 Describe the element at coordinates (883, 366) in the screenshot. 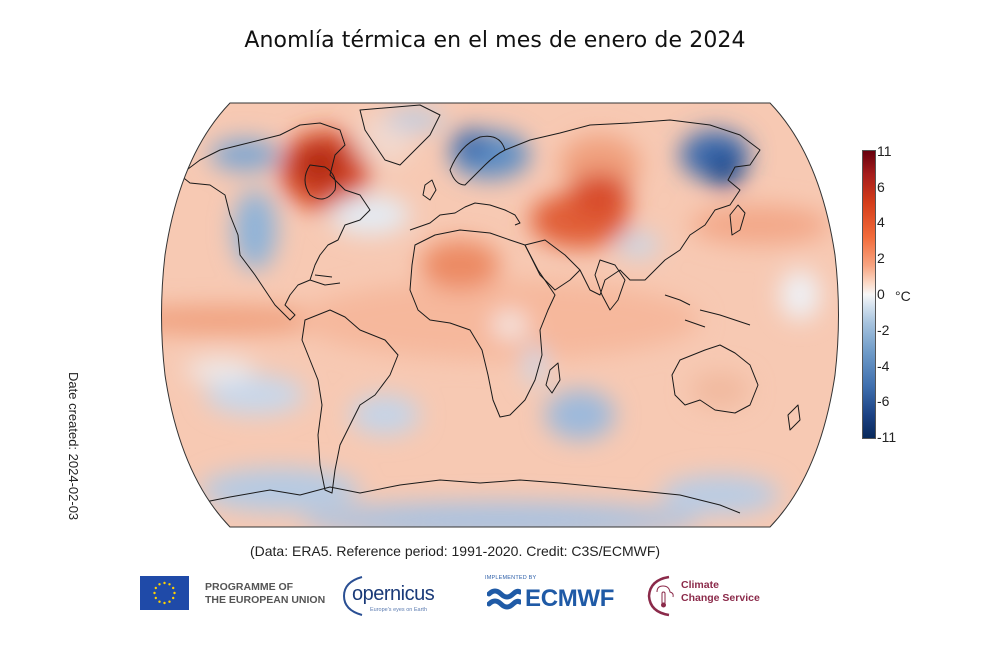

I see `colorbar-tick: -4` at that location.